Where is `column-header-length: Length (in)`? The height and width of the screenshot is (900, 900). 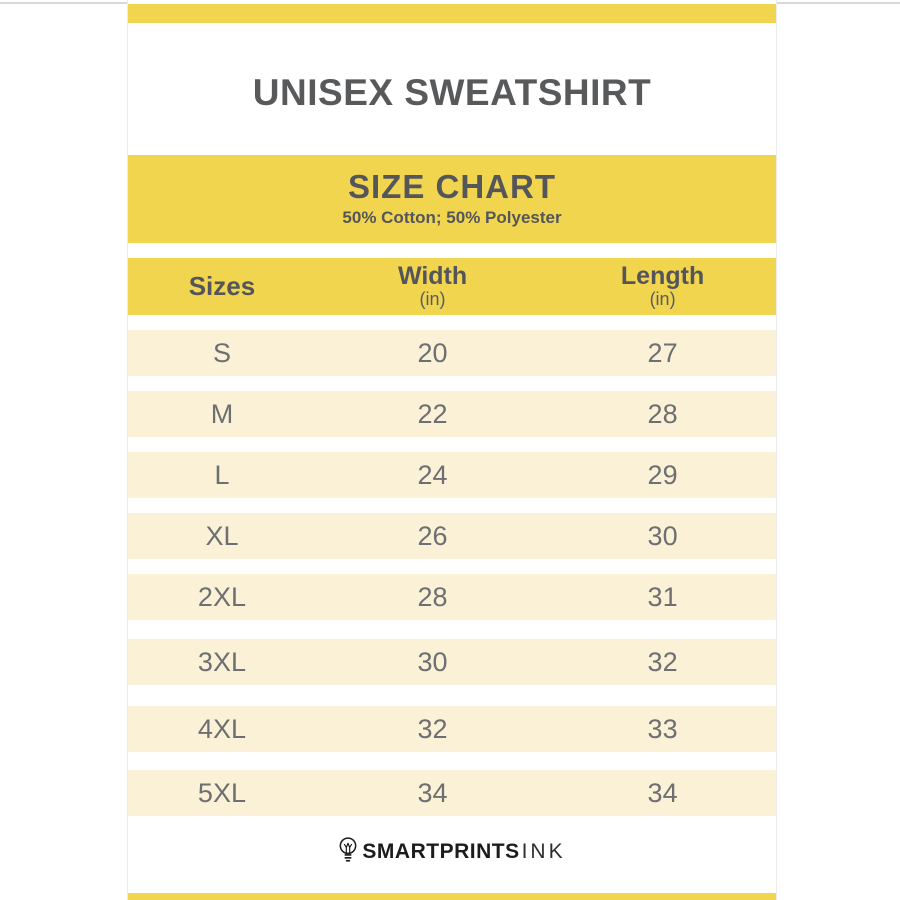
column-header-length: Length (in) is located at coordinates (662, 286).